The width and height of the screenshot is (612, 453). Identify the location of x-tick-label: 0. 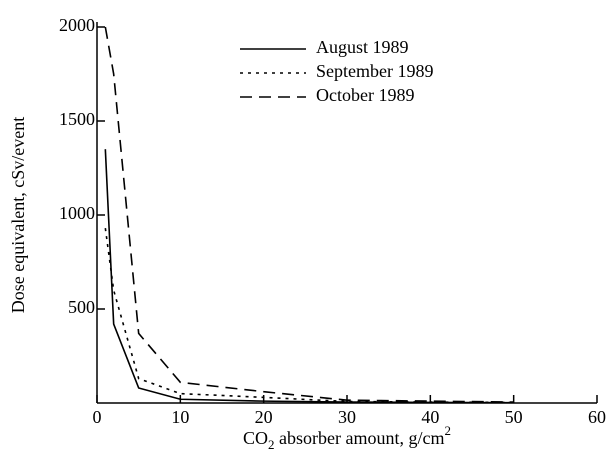
(97, 417).